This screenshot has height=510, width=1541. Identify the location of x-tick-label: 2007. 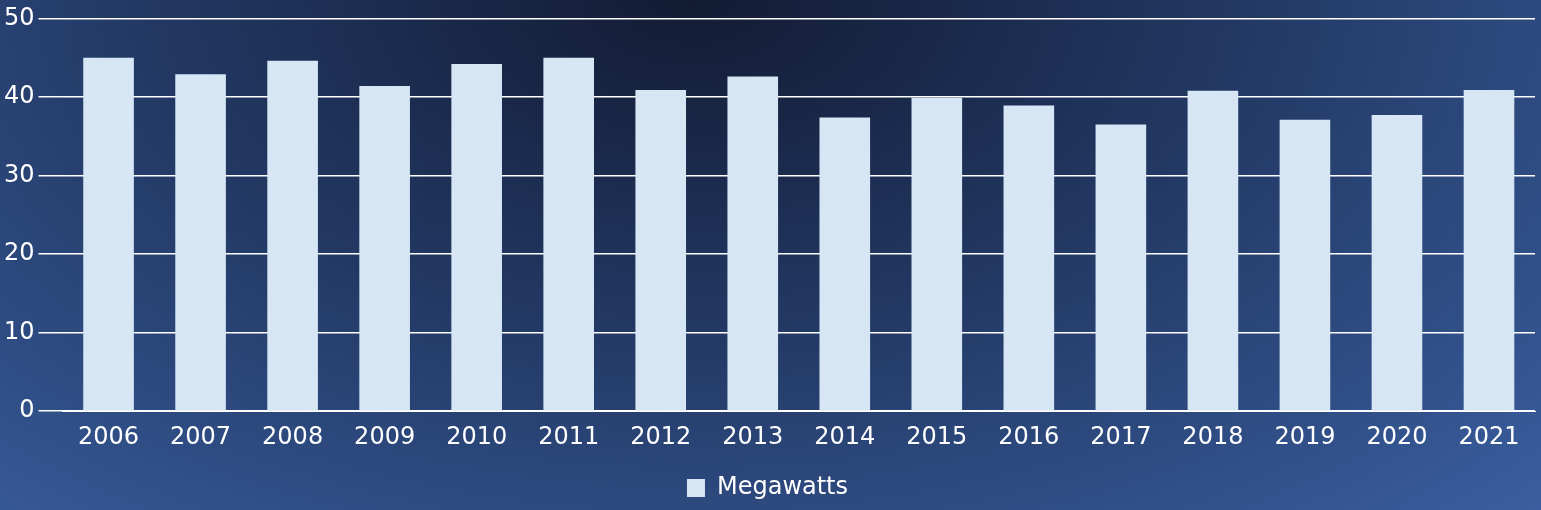
(201, 435).